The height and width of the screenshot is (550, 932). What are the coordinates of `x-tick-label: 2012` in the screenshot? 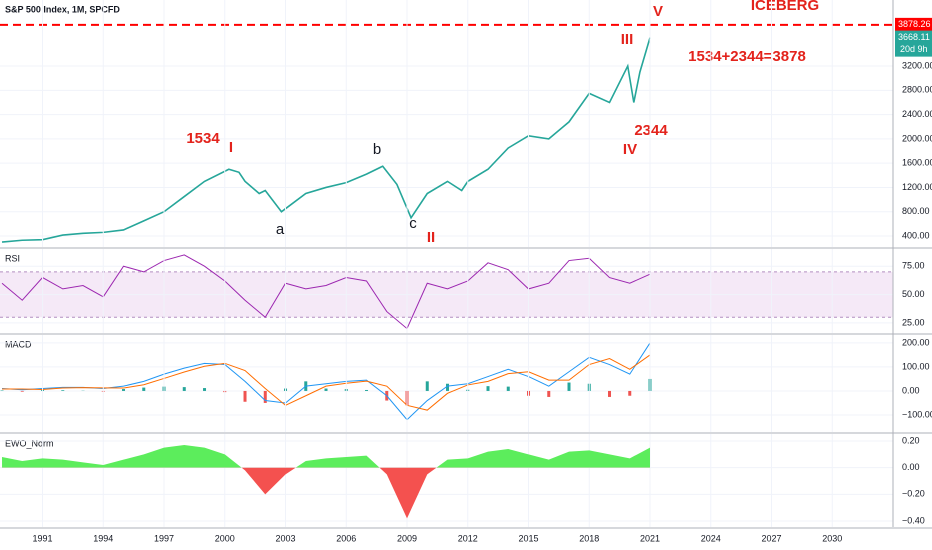 It's located at (468, 538).